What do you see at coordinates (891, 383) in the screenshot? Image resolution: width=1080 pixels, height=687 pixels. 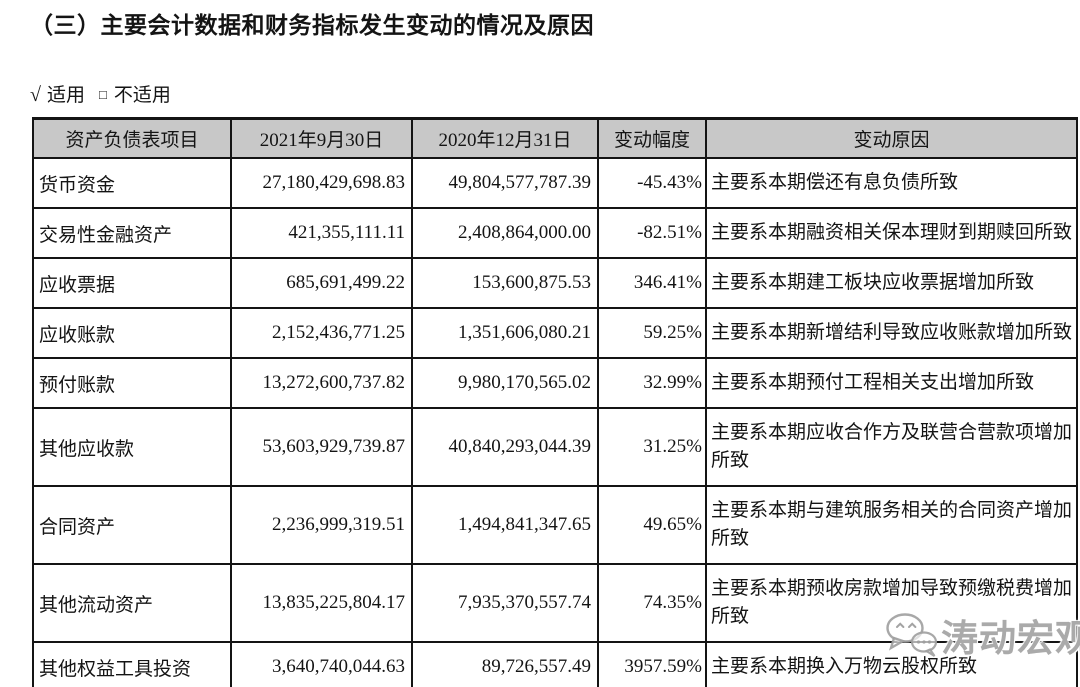 I see `change-reason-cell: 主要系本期预付工程相关支出增加所致` at bounding box center [891, 383].